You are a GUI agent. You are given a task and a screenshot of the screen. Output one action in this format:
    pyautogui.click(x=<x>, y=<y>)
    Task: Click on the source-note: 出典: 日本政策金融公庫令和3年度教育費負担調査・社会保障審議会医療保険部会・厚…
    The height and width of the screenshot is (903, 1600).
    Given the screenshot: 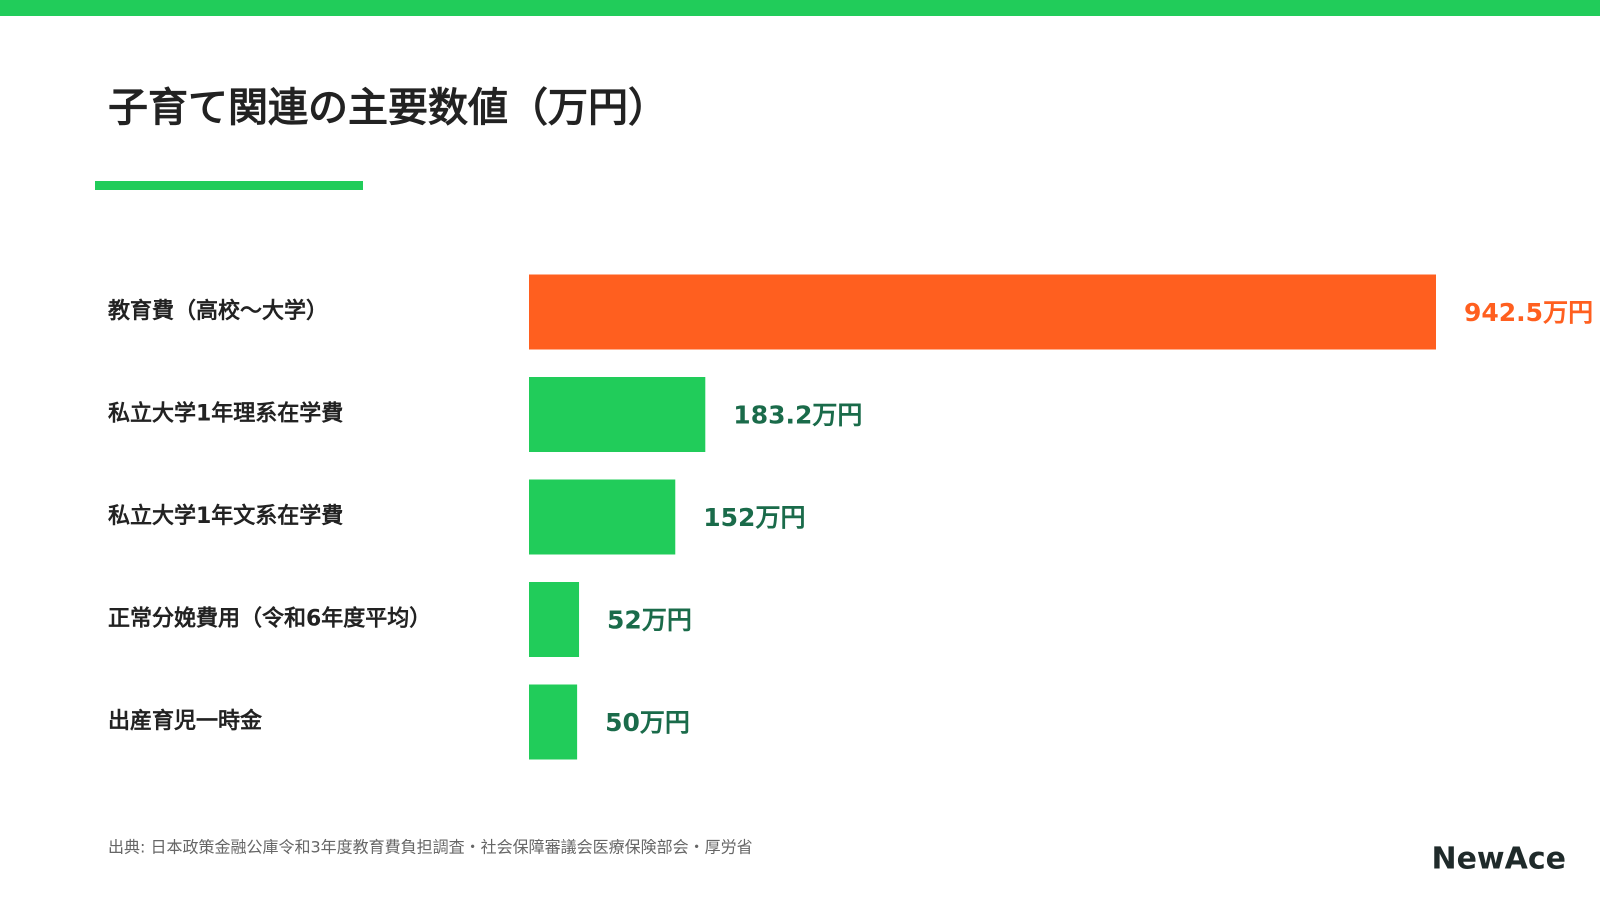 What is the action you would take?
    pyautogui.click(x=430, y=847)
    